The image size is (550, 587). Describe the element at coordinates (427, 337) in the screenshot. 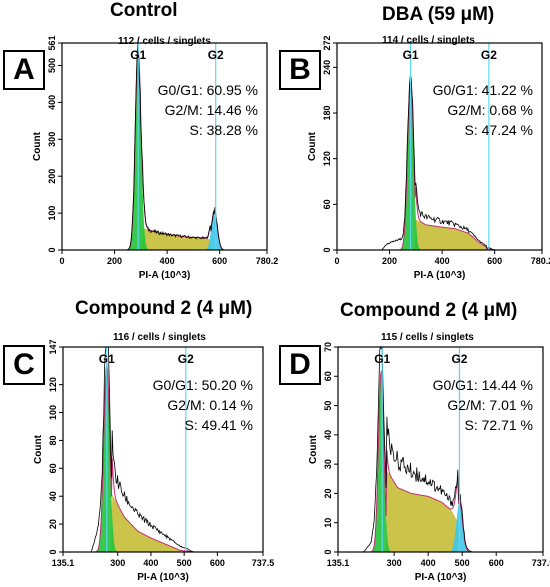

I see `panel-subtitle-d: 115 / cells / singlets` at that location.